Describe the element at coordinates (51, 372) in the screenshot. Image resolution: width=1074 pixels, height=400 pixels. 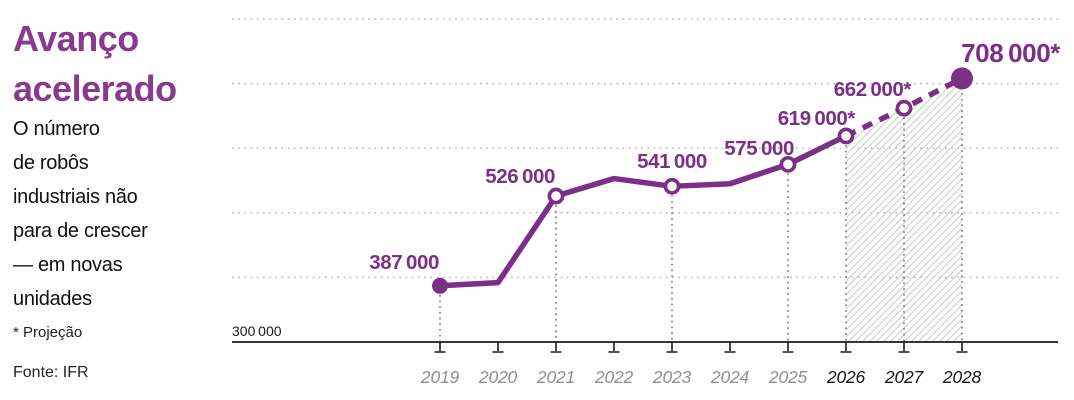
I see `source-label: Fonte: IFR` at that location.